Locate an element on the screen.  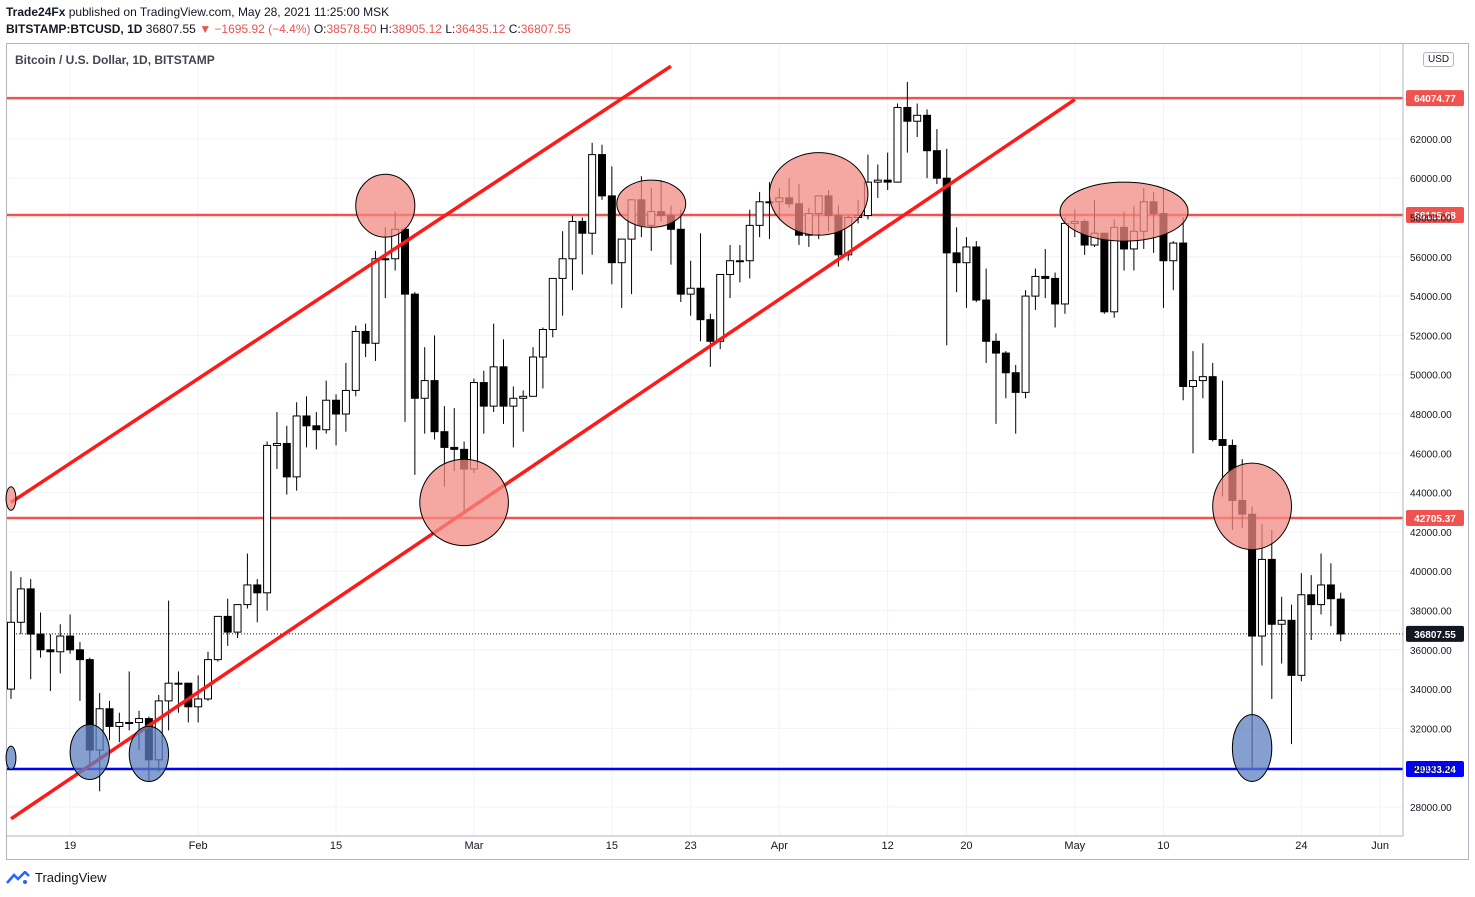
currency-badge: USD is located at coordinates (1439, 59).